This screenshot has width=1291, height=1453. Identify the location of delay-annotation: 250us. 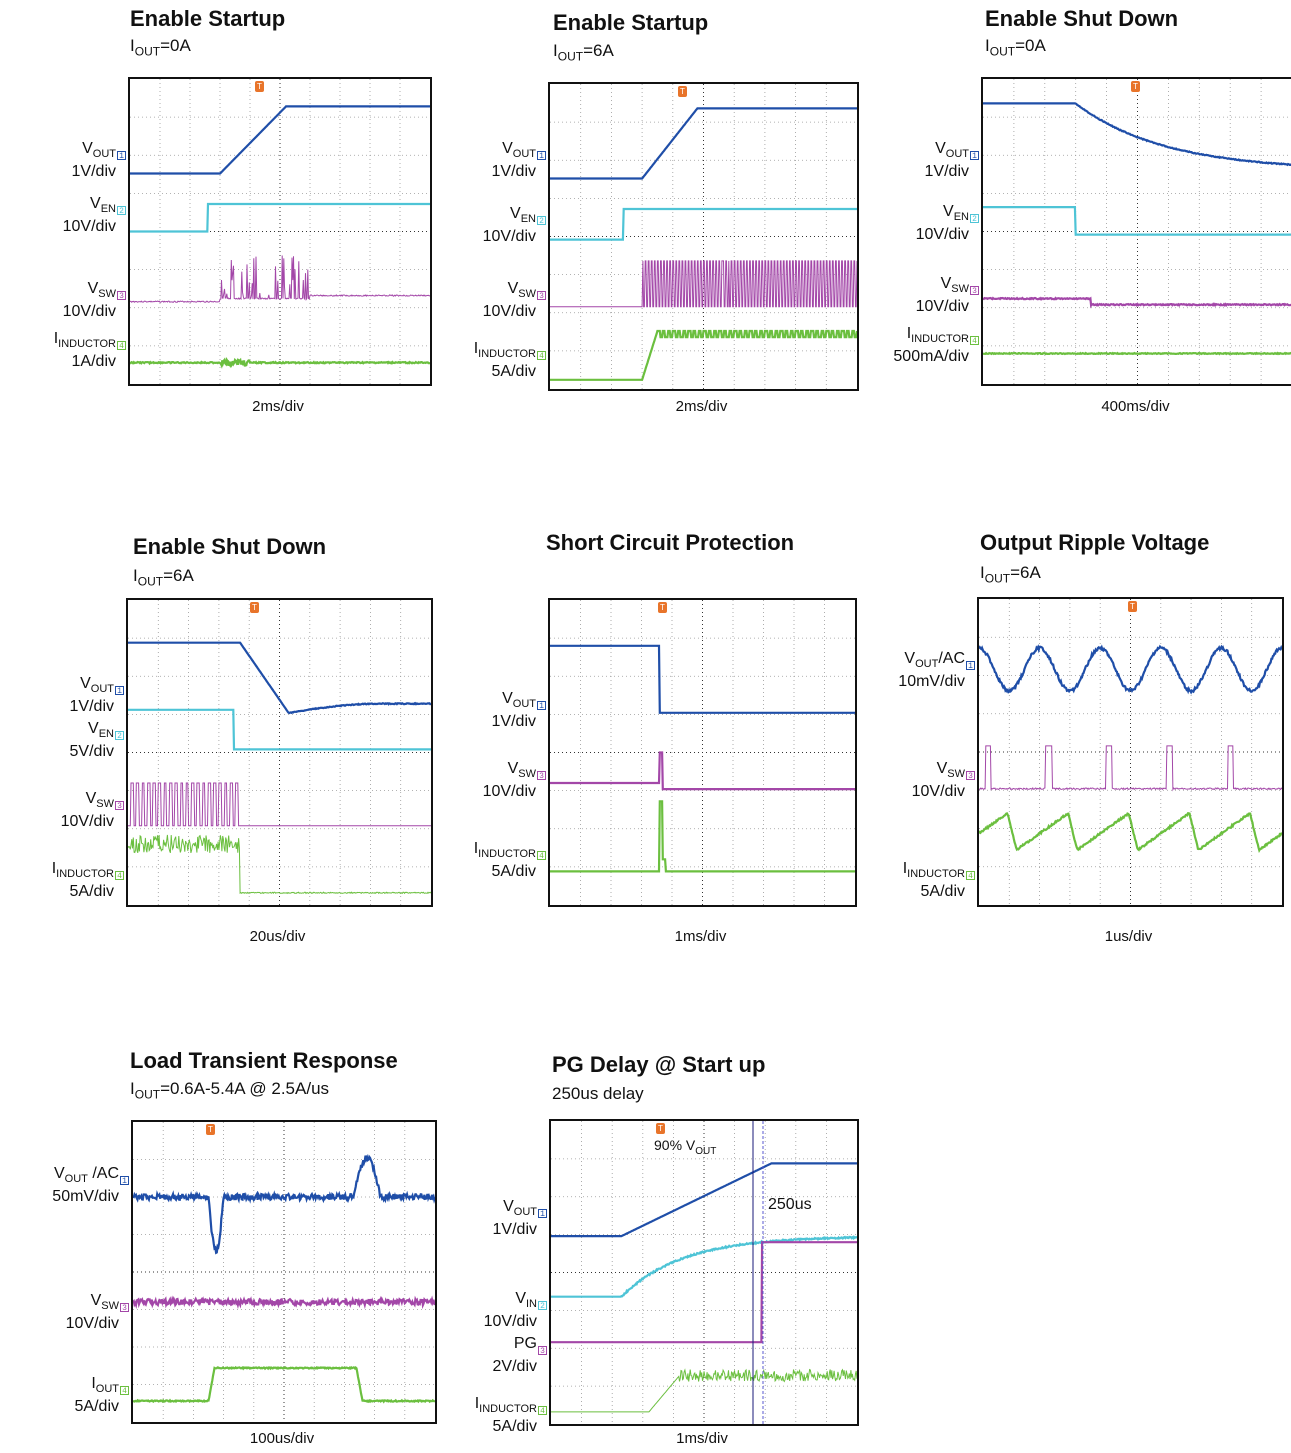
(790, 1204).